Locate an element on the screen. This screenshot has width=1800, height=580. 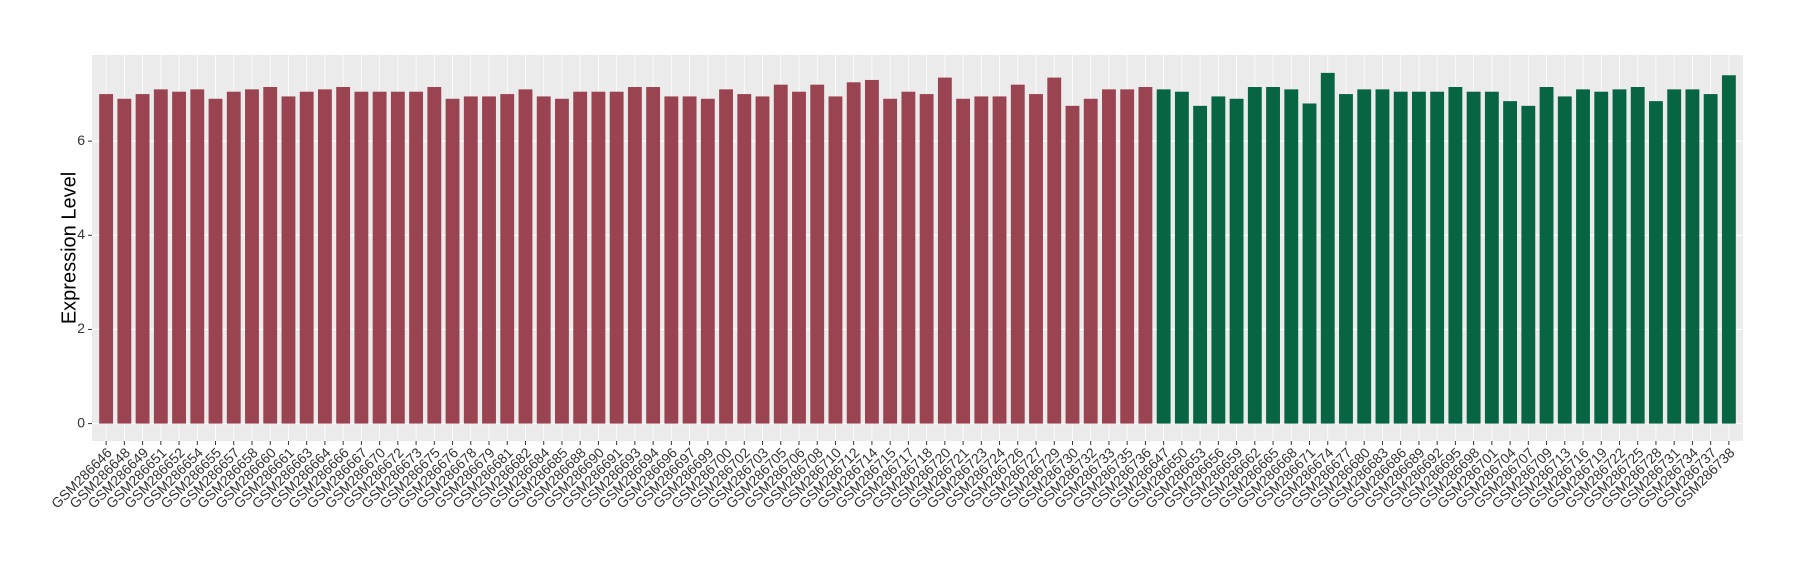
y-axis-label: Expression Level is located at coordinates (69, 248).